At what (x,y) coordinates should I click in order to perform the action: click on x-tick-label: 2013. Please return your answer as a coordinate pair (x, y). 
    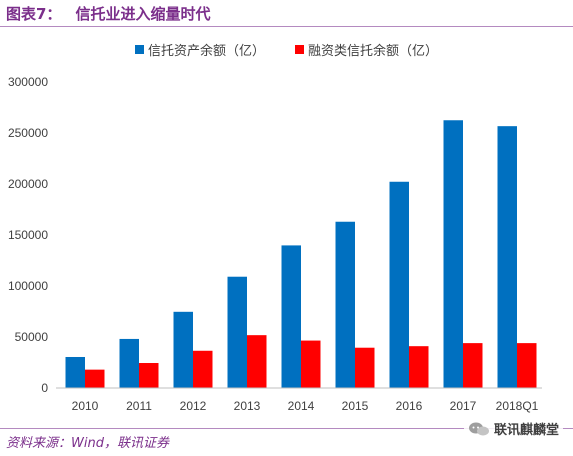
    Looking at the image, I should click on (247, 406).